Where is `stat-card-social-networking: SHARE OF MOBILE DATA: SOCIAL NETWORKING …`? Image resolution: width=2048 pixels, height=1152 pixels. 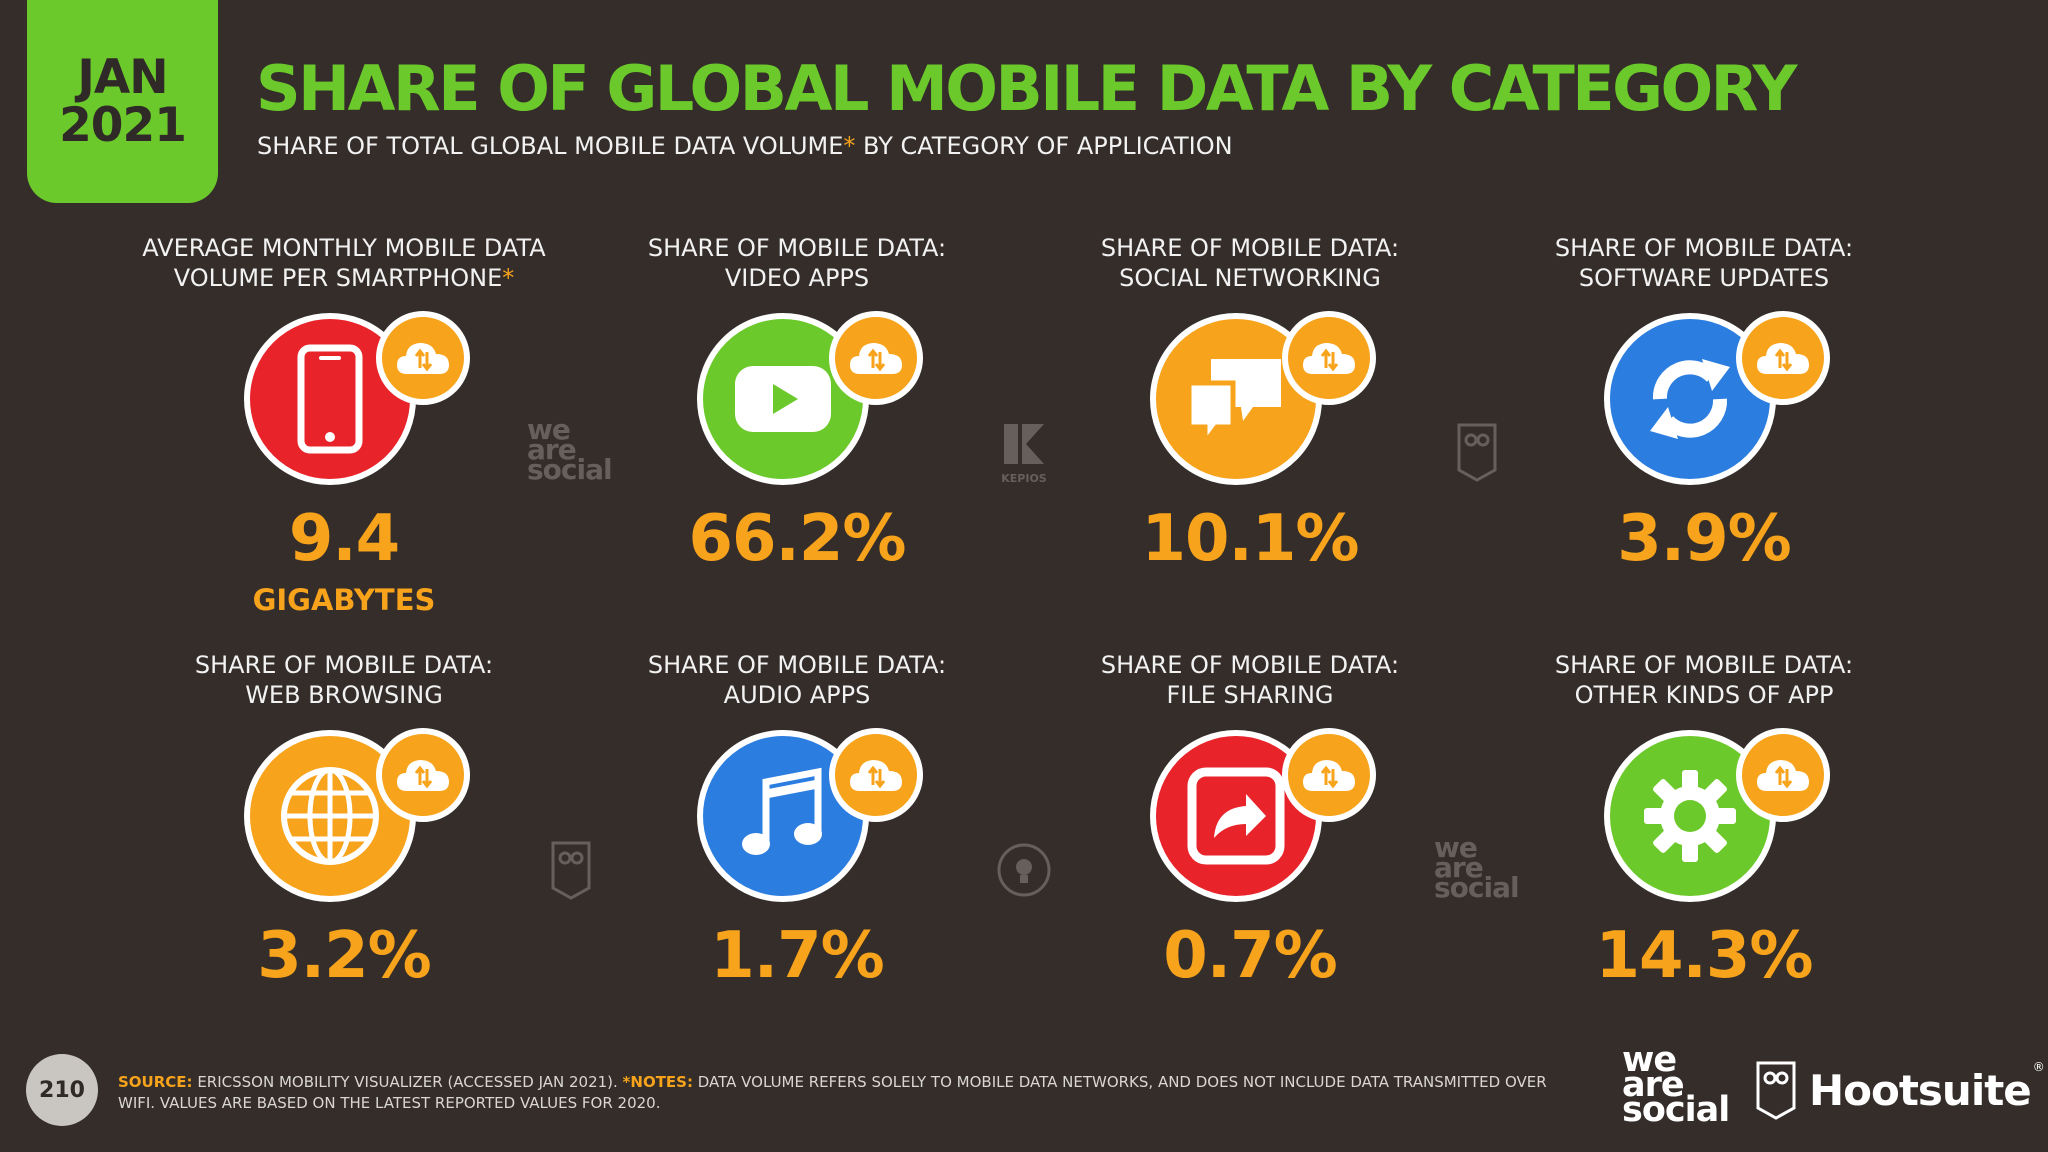 stat-card-social-networking: SHARE OF MOBILE DATA: SOCIAL NETWORKING … is located at coordinates (1250, 402).